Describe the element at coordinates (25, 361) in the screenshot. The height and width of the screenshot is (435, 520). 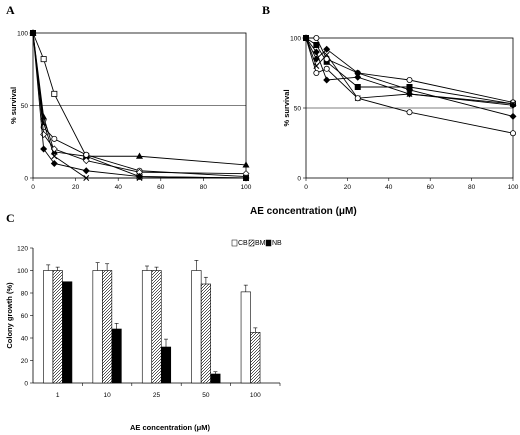
I see `panel-c-y-tick-label: 20` at that location.